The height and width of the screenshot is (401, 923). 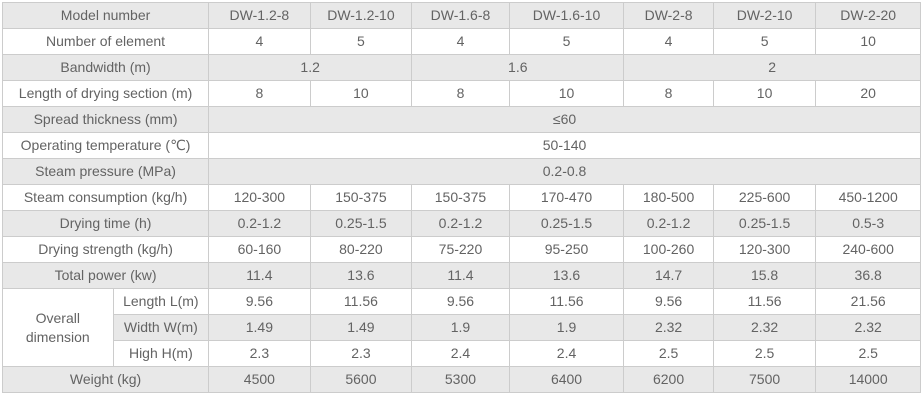 What do you see at coordinates (764, 15) in the screenshot?
I see `model-header-cell: DW-2-10` at bounding box center [764, 15].